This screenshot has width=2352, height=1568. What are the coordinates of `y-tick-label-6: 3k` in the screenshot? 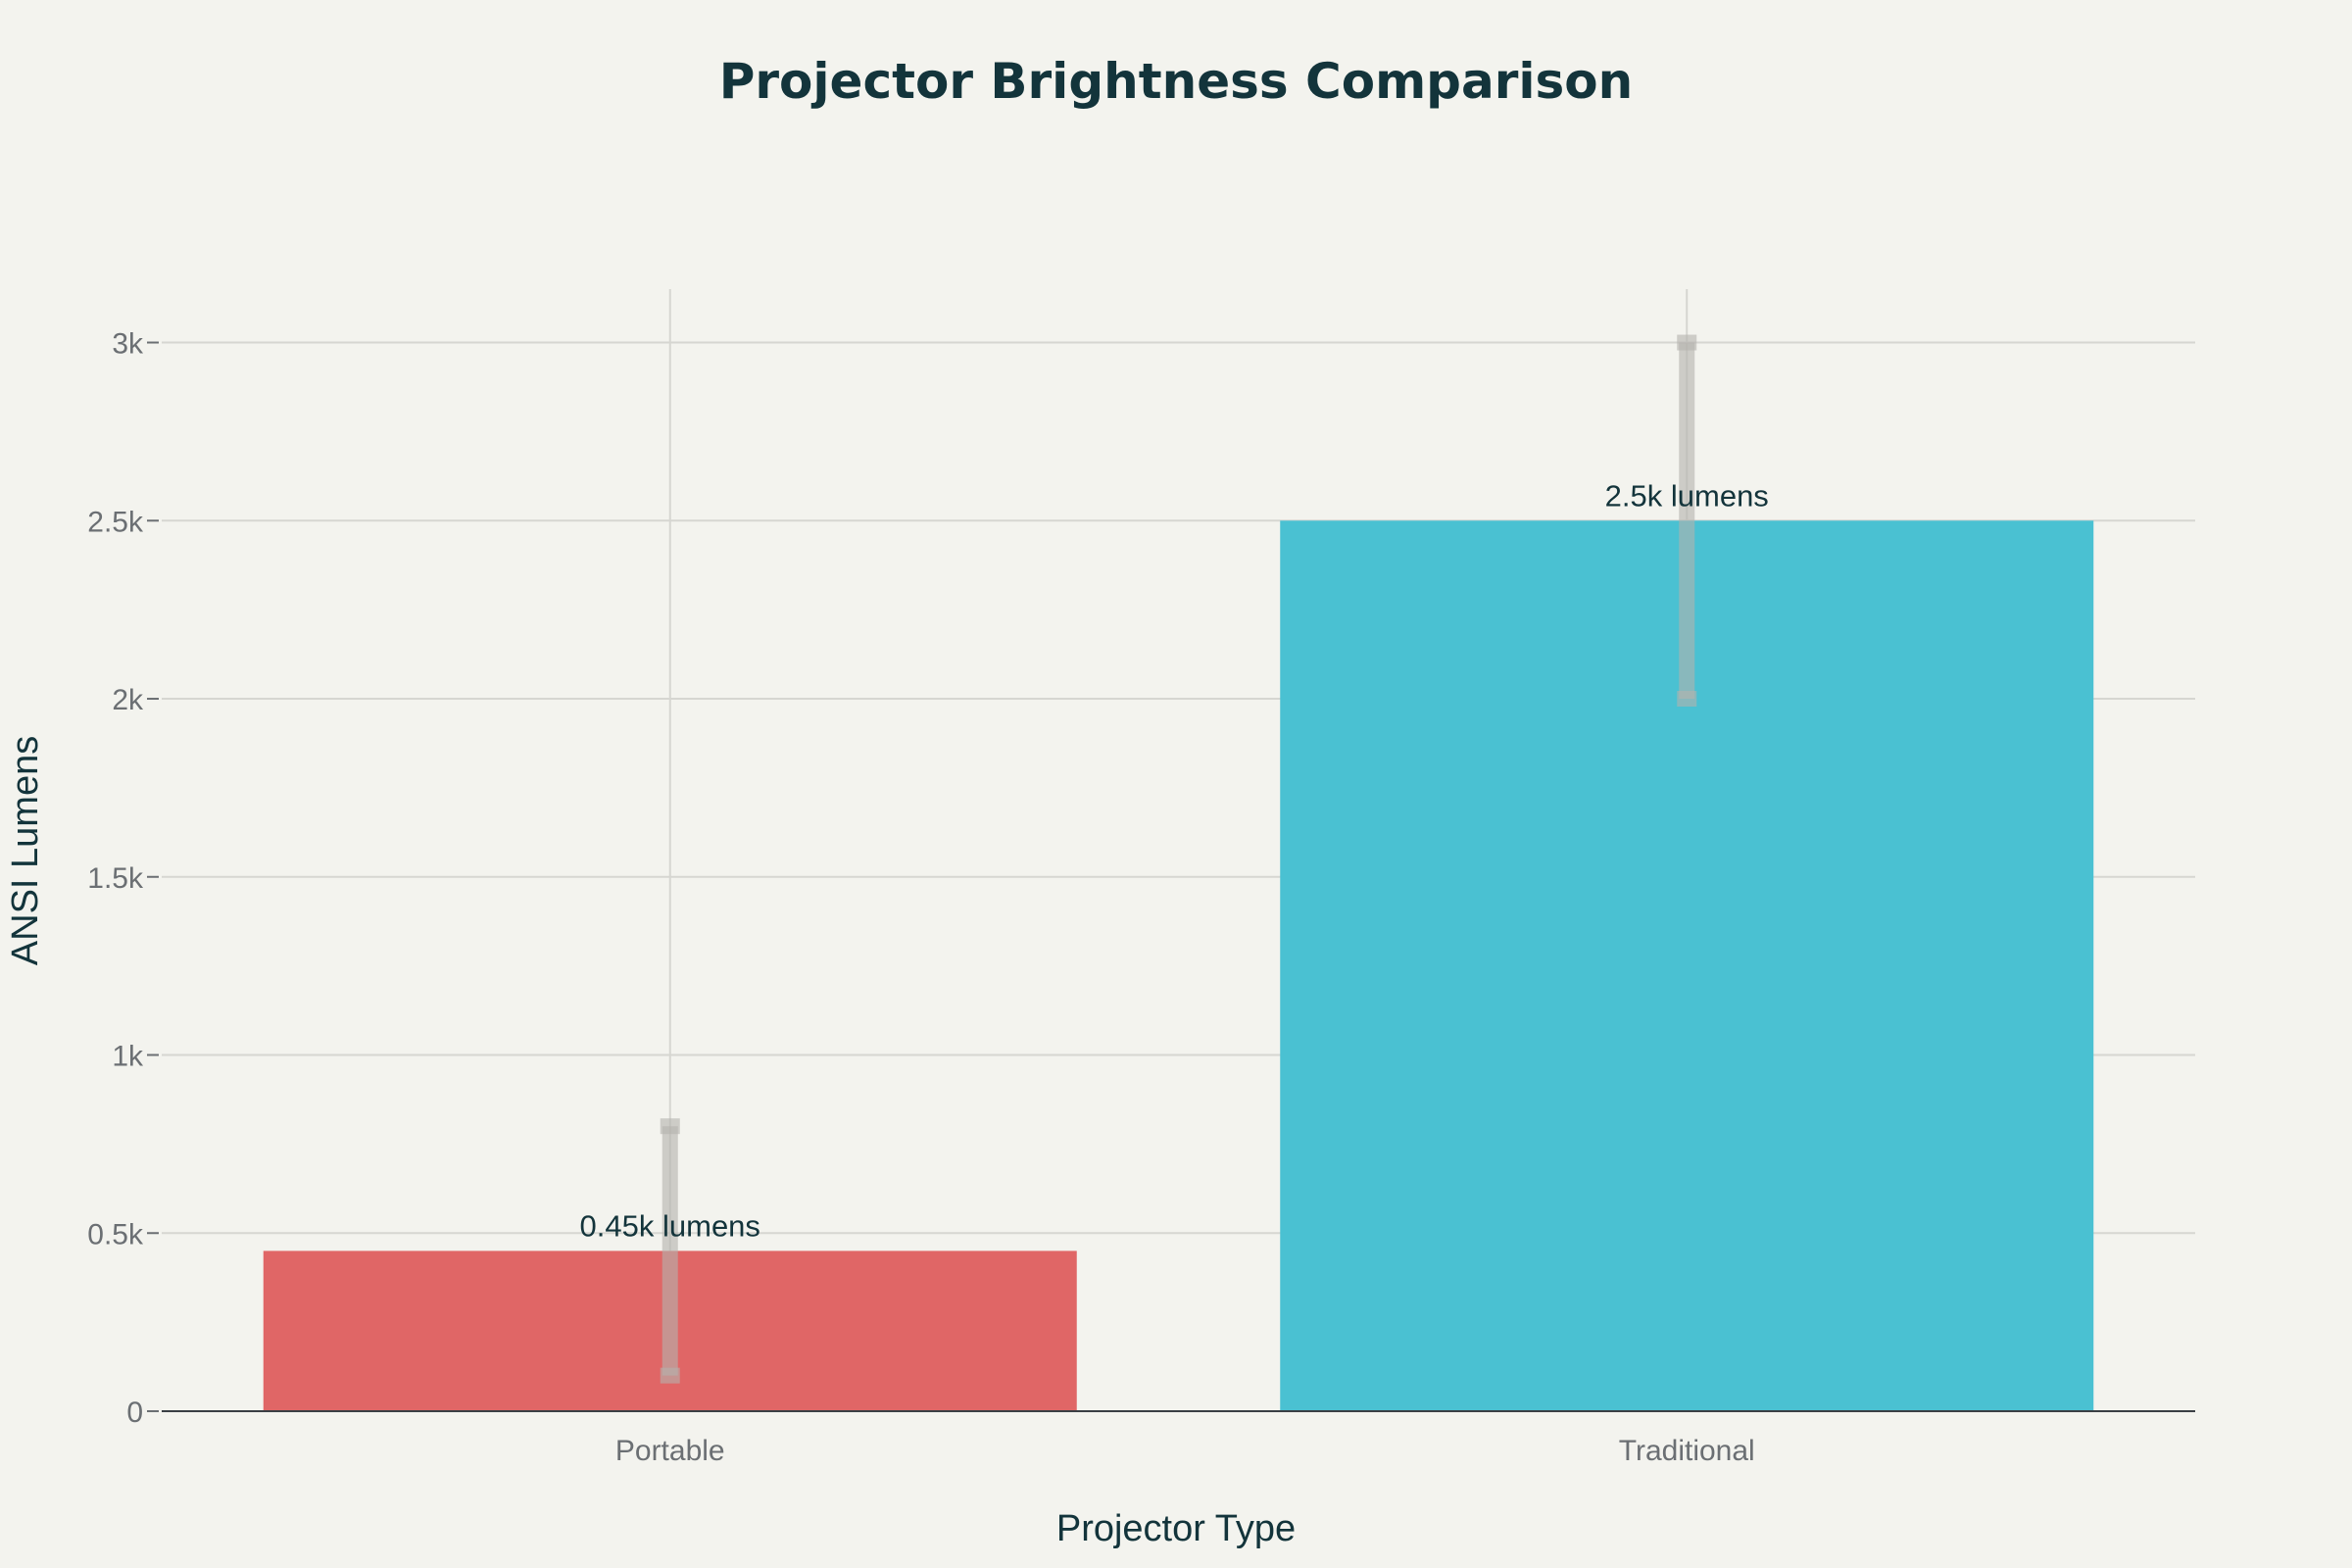 It's located at (128, 344).